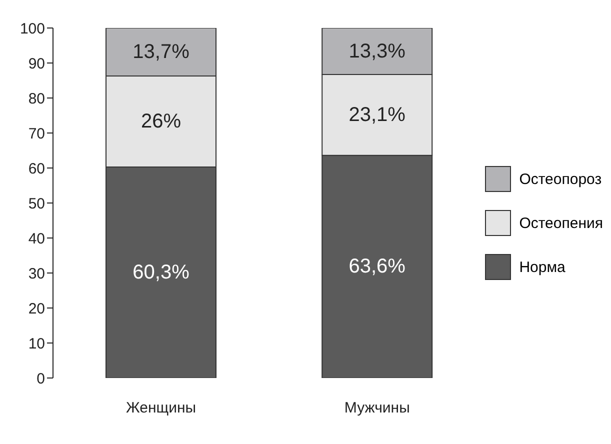  Describe the element at coordinates (161, 51) in the screenshot. I see `data-label: 13,7%` at that location.